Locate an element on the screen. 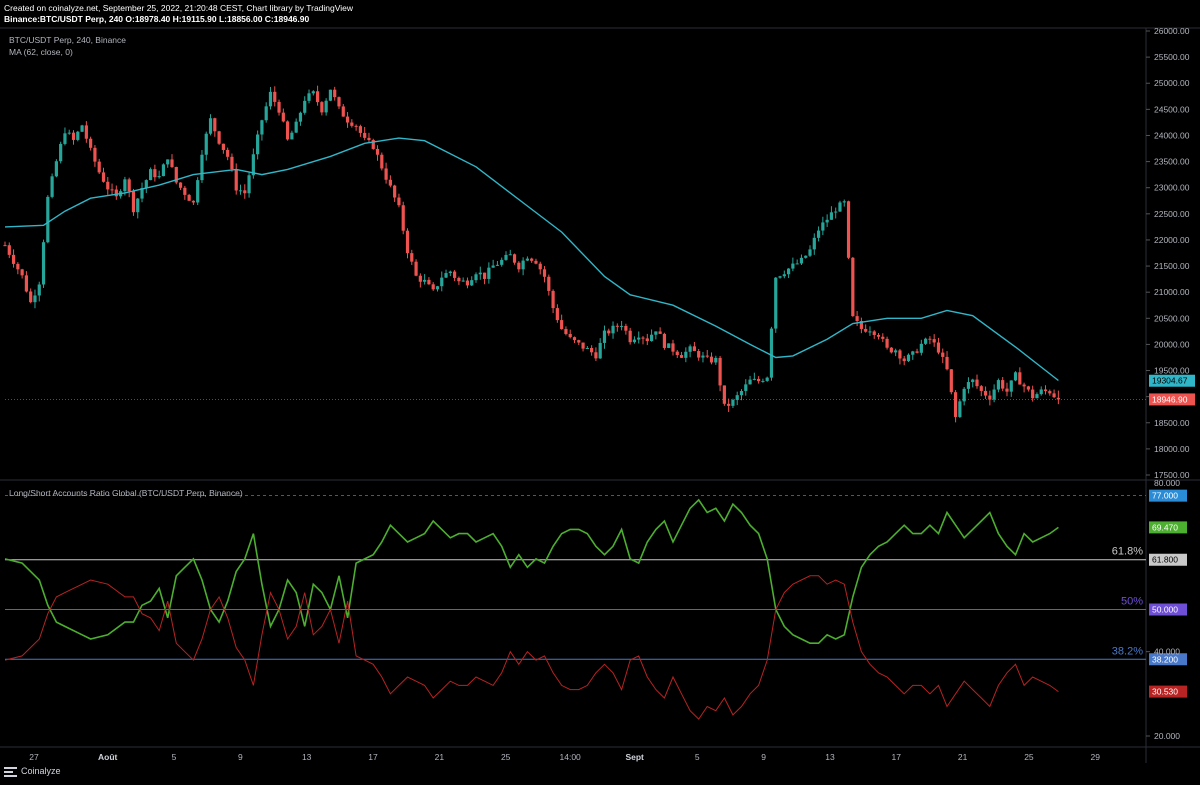 The image size is (1200, 785). brand-footer: Coinalyze is located at coordinates (32, 771).